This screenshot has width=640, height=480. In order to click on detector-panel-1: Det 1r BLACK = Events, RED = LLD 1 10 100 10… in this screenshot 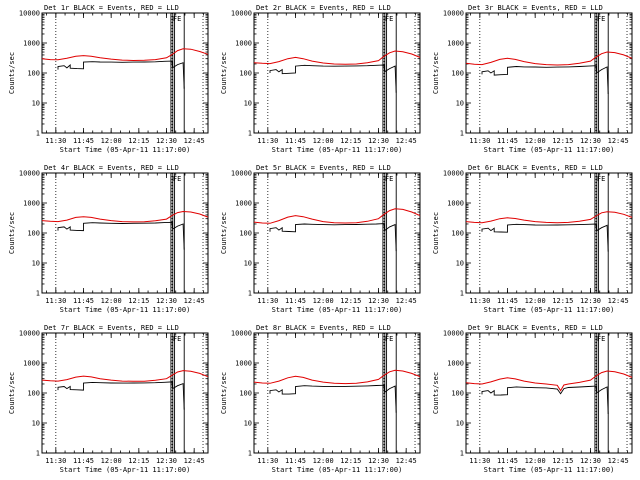, I will do `click(108, 79)`.